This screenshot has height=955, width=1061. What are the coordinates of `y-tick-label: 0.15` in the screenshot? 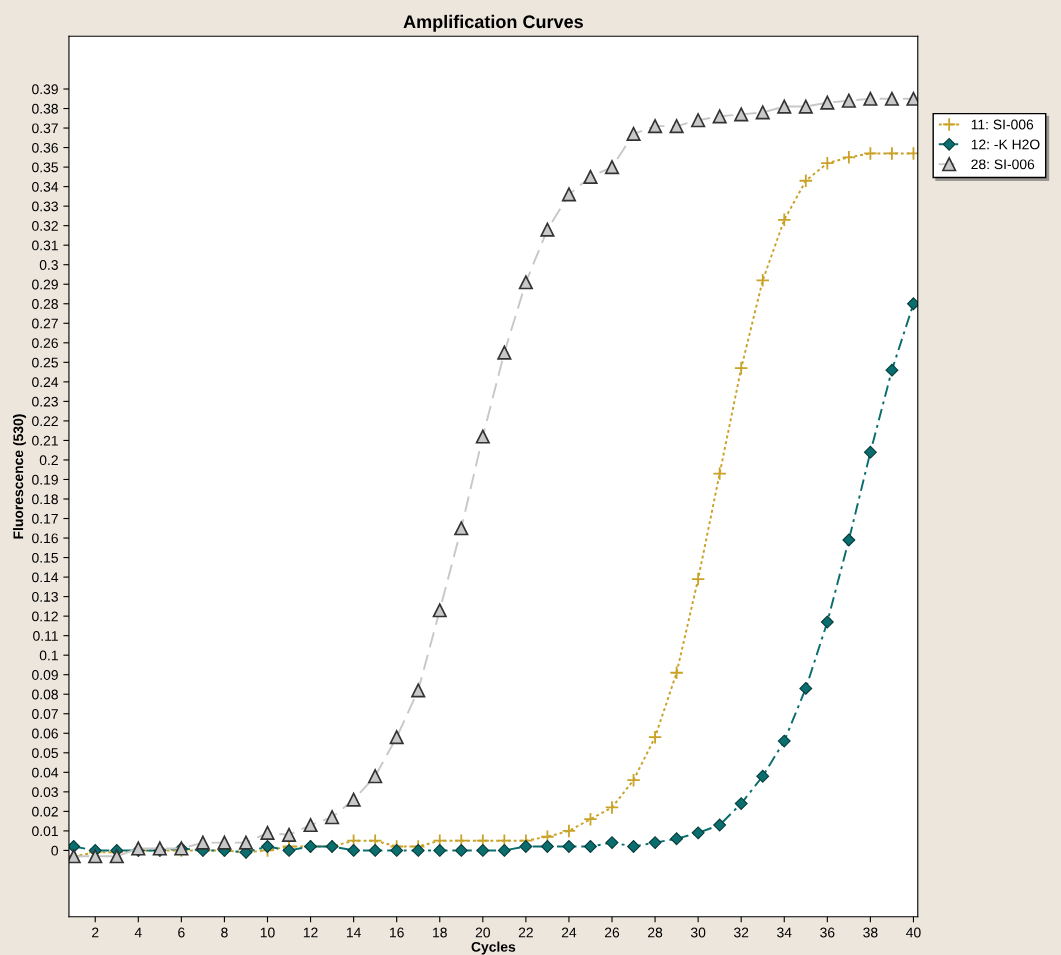 It's located at (45, 557).